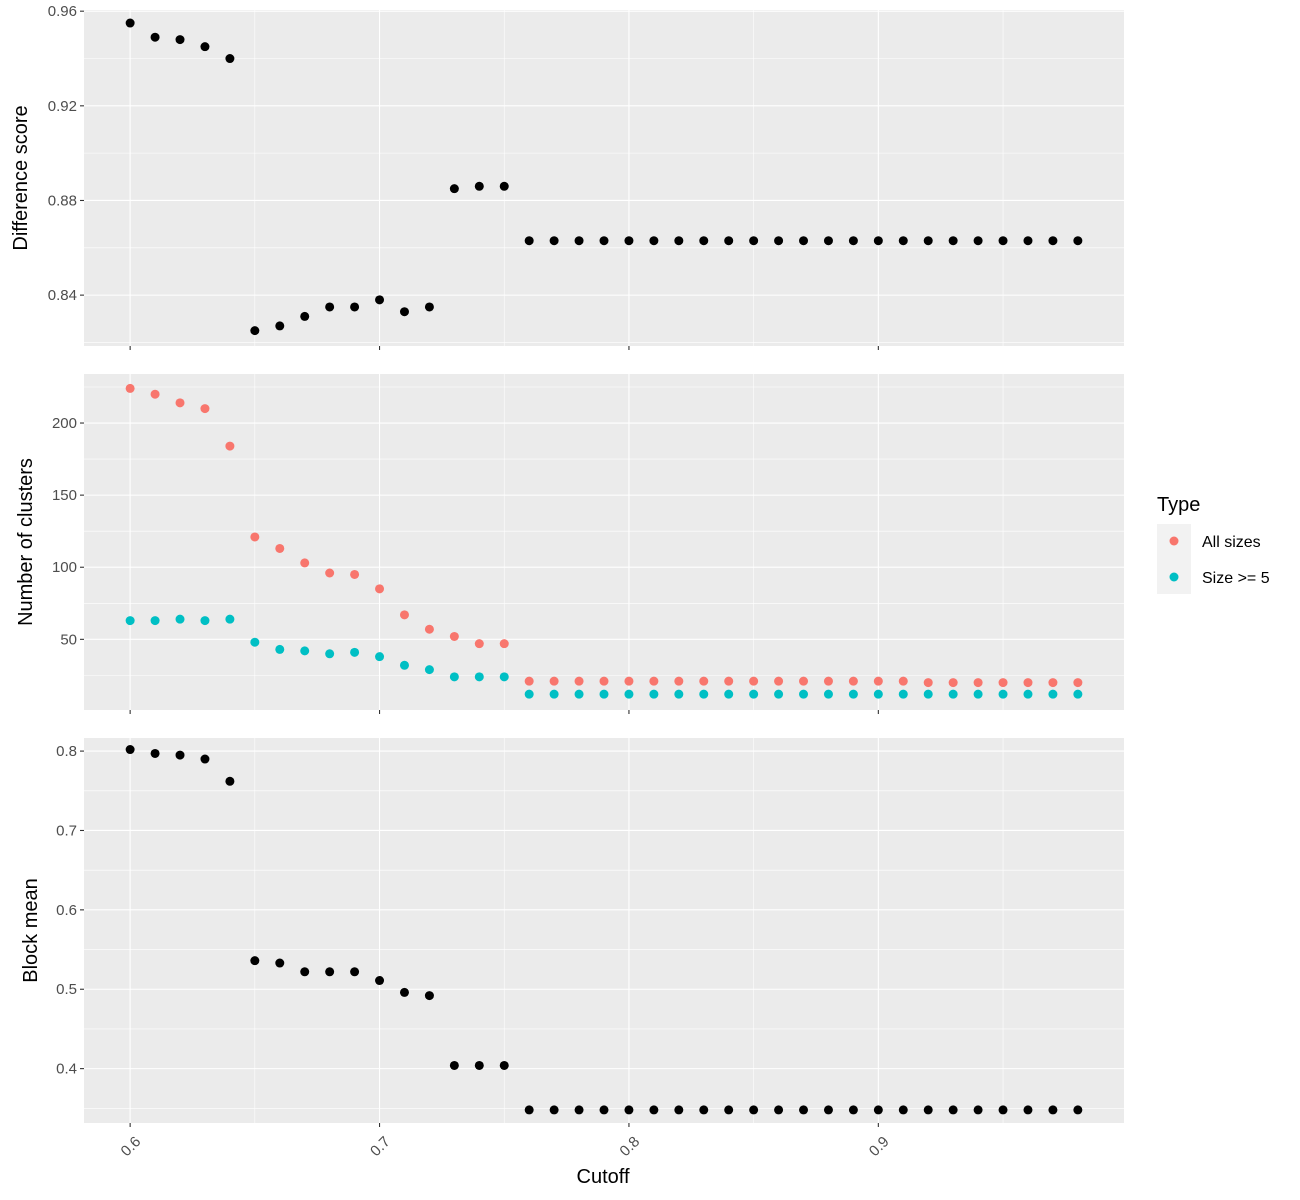  What do you see at coordinates (879, 1146) in the screenshot?
I see `x-tick-label: 0.9` at bounding box center [879, 1146].